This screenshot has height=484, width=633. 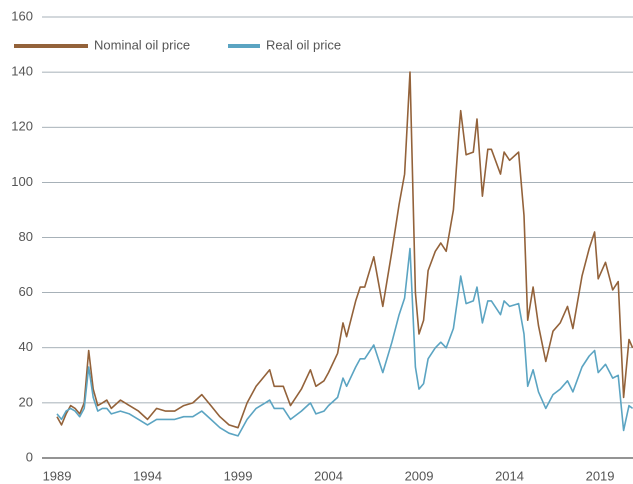 I want to click on x-tick-label: 2014, so click(x=509, y=475).